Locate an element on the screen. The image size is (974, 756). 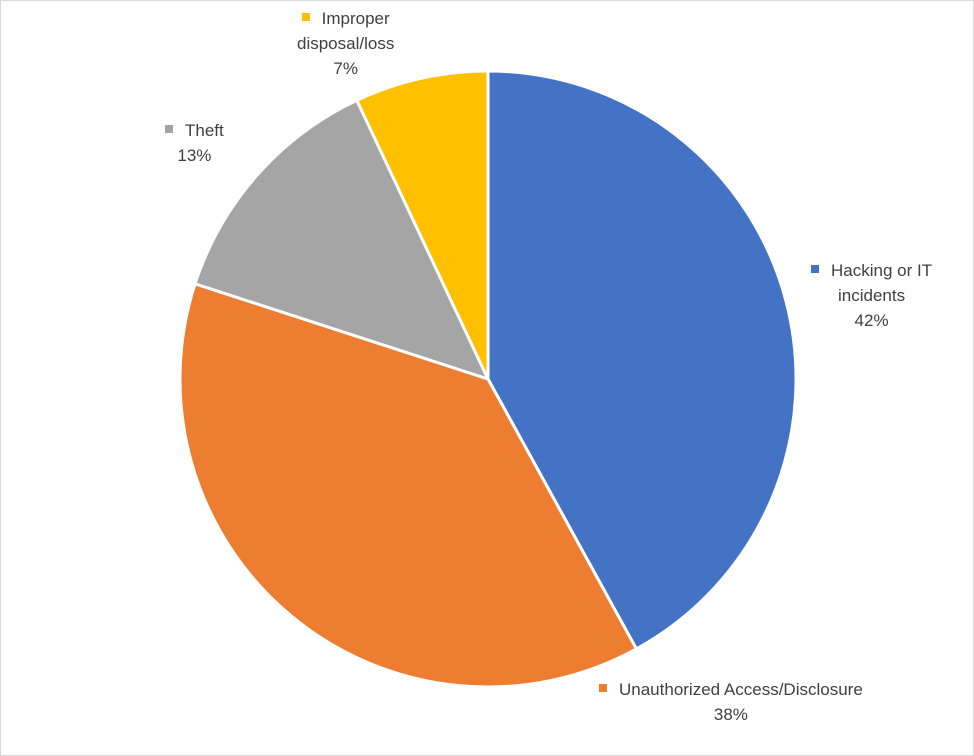
legend-key-hacking-or-it-incidents is located at coordinates (815, 269).